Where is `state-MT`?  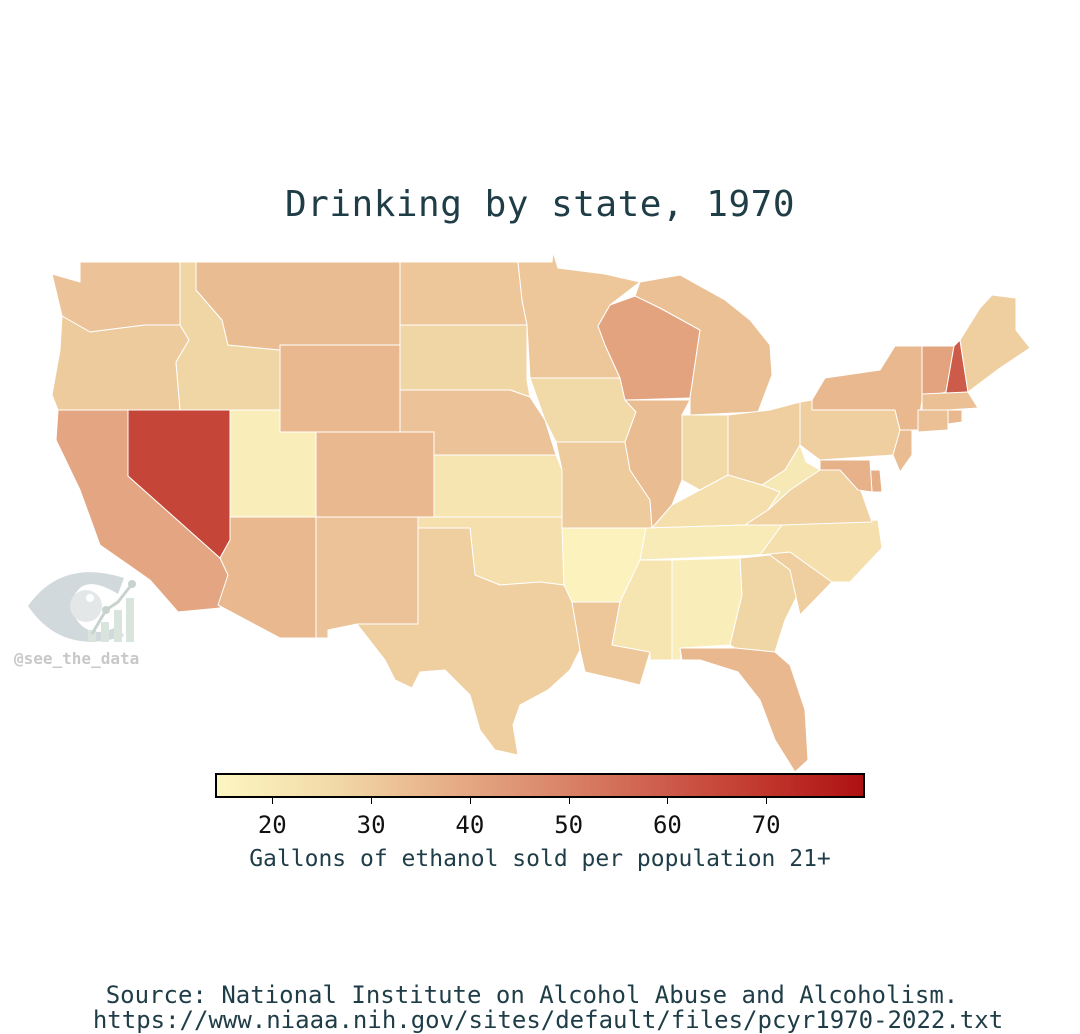 state-MT is located at coordinates (298, 306).